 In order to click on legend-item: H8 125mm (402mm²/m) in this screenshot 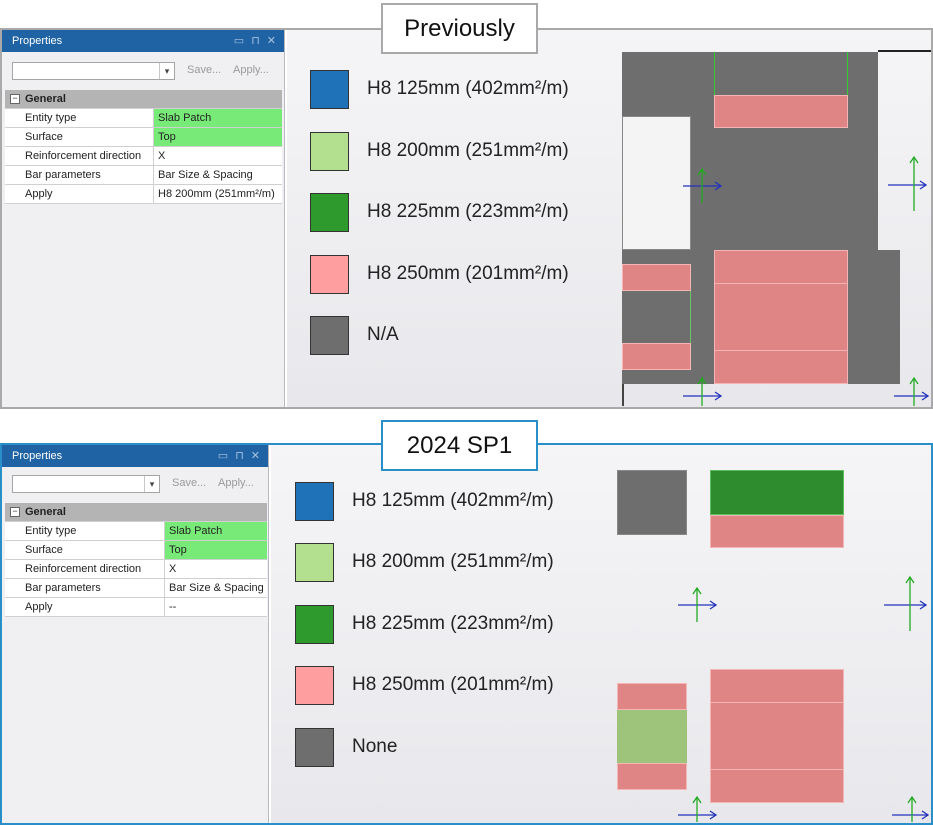, I will do `click(424, 501)`.